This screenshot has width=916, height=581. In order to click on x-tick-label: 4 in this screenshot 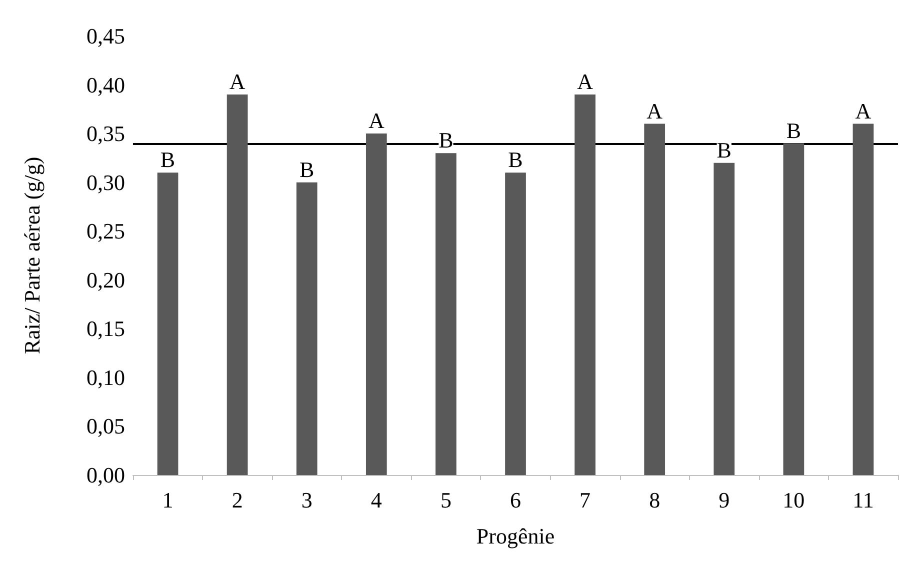, I will do `click(376, 500)`.